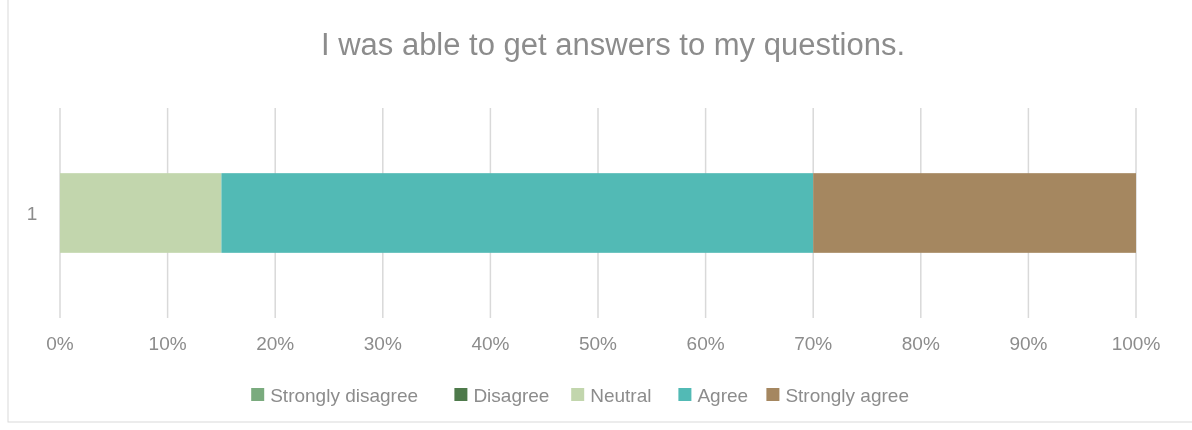 Image resolution: width=1192 pixels, height=430 pixels. Describe the element at coordinates (621, 395) in the screenshot. I see `legend-label: Neutral` at that location.